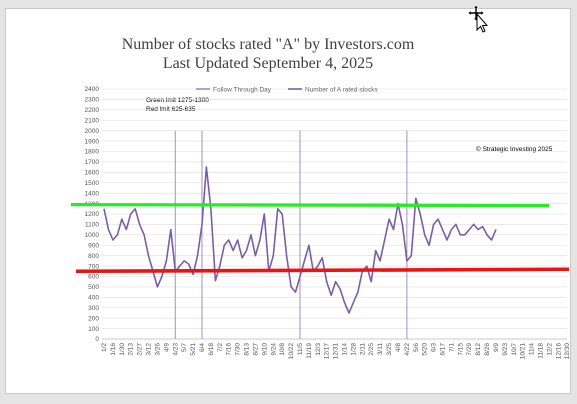 This screenshot has height=404, width=577. Describe the element at coordinates (318, 349) in the screenshot. I see `x-tick-label: 12/3` at that location.